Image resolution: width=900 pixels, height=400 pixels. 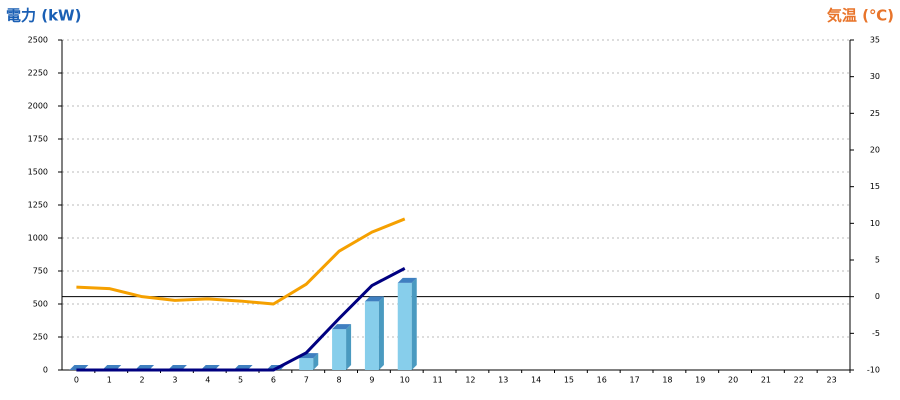 I want to click on y2-tick-label: 5, so click(x=877, y=260).